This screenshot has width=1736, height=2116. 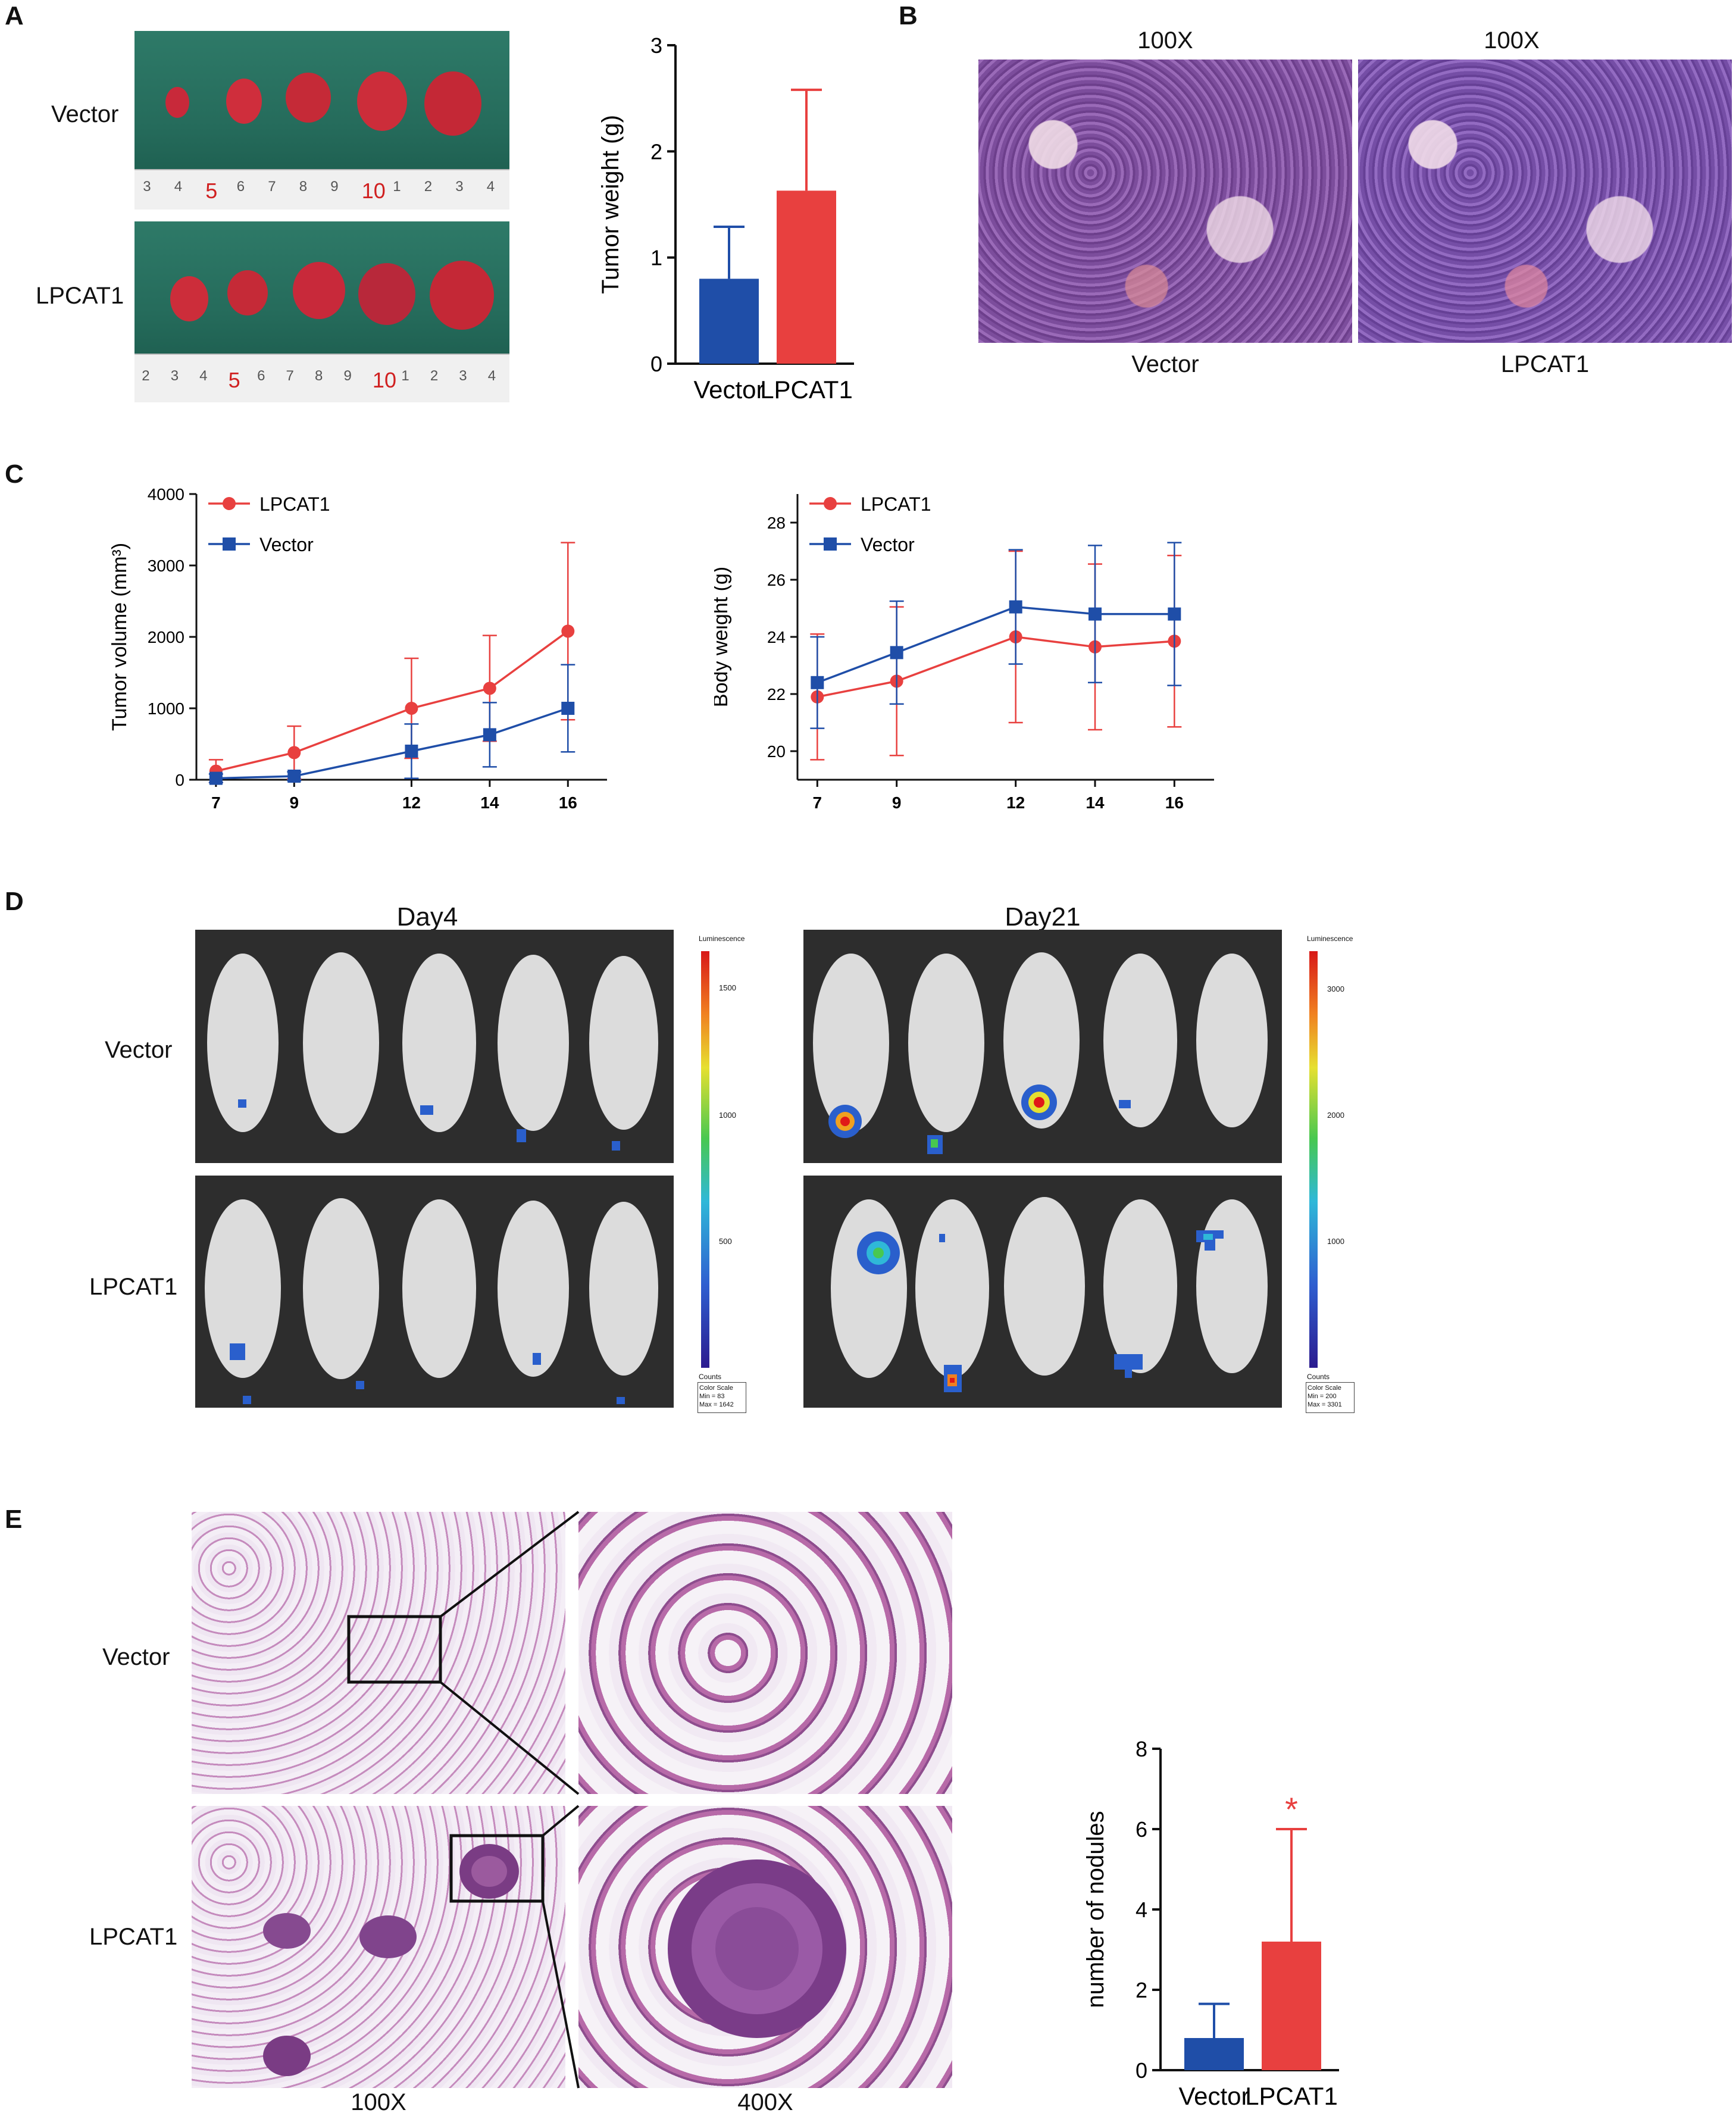 I want to click on x-tick-label: 14, so click(x=1095, y=803).